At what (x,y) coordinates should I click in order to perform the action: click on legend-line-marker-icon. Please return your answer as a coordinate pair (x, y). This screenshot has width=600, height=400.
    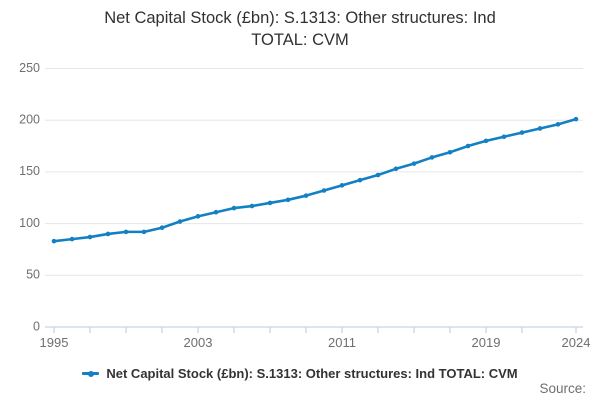
    Looking at the image, I should click on (91, 373).